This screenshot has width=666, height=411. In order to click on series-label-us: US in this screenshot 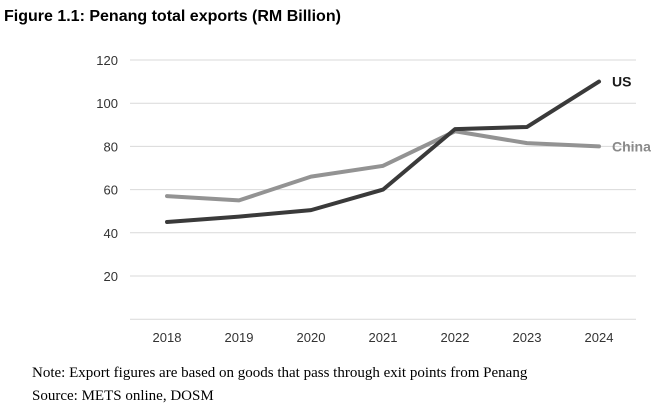, I will do `click(621, 82)`.